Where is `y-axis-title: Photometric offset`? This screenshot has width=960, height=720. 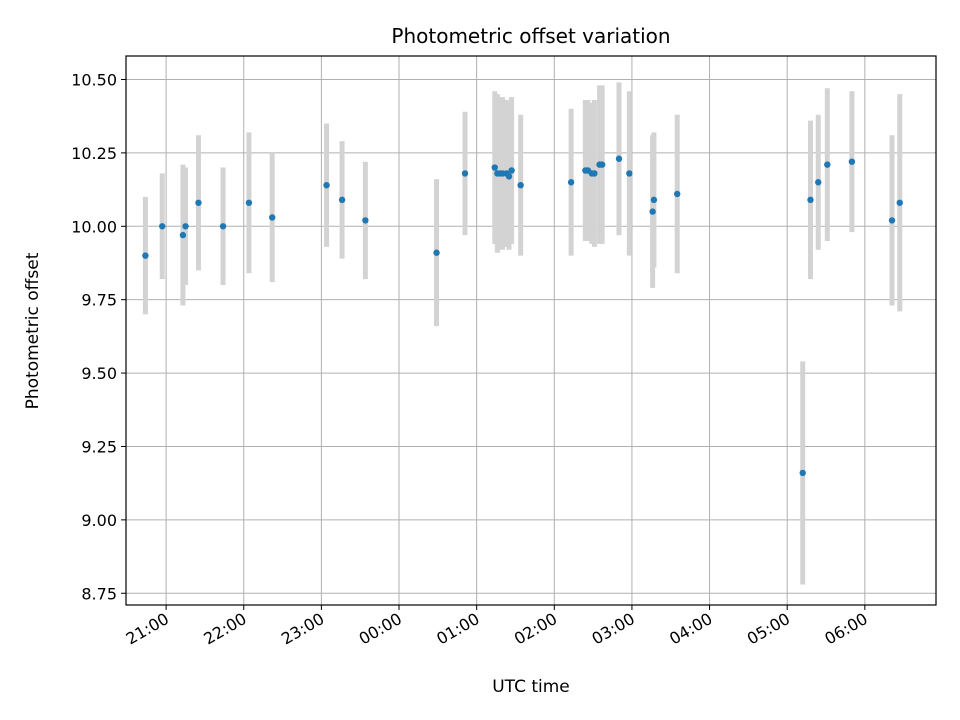
y-axis-title: Photometric offset is located at coordinates (33, 330).